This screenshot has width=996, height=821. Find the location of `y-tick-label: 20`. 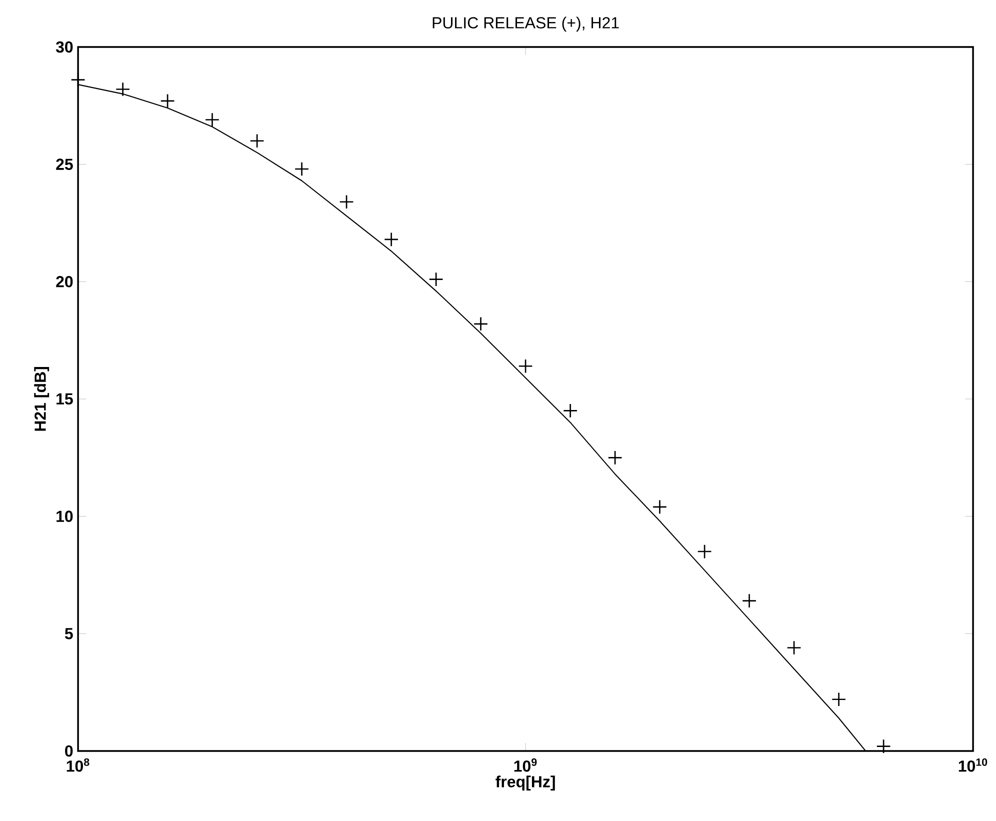

y-tick-label: 20 is located at coordinates (64, 282).